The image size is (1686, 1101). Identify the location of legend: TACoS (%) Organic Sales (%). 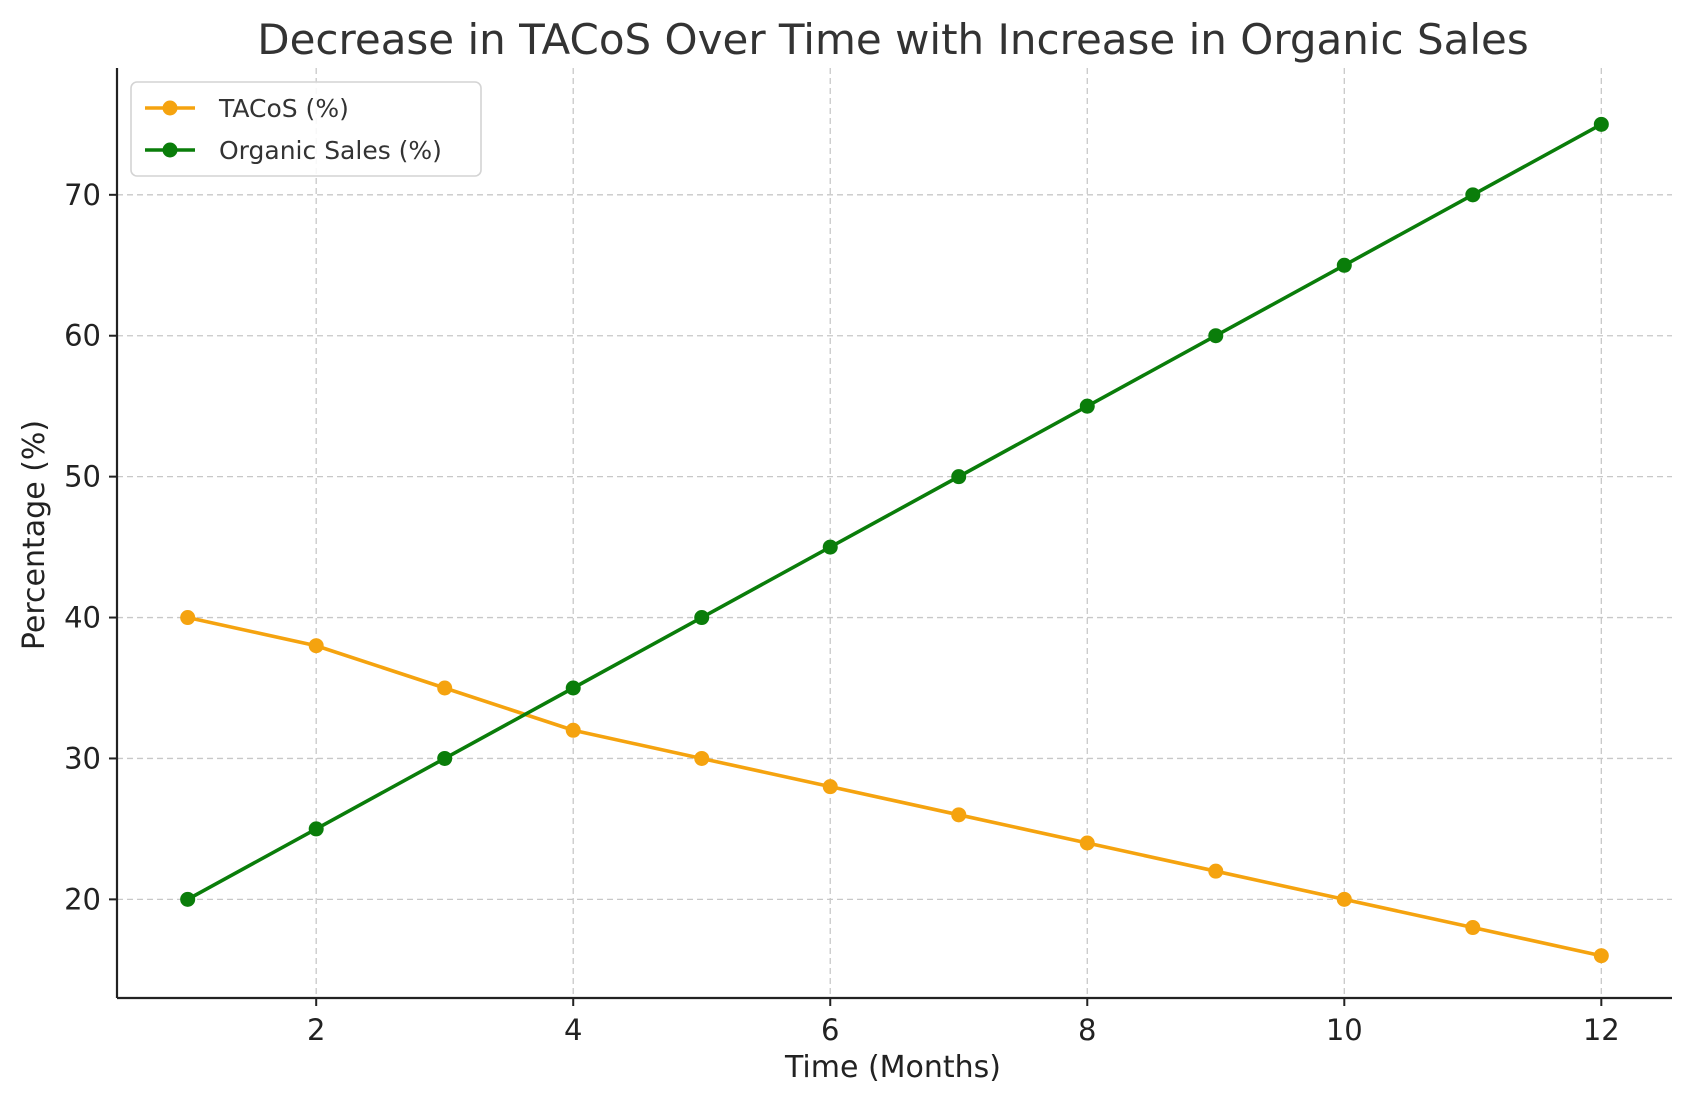
(306, 129).